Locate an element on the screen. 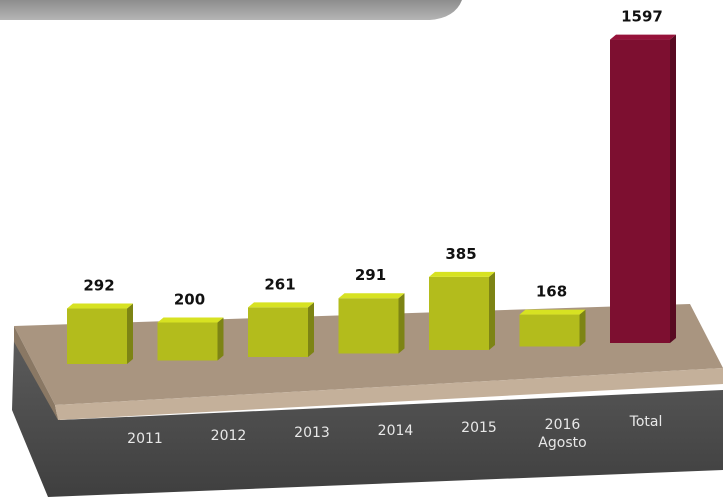 The width and height of the screenshot is (723, 502). value-label: 200 is located at coordinates (189, 300).